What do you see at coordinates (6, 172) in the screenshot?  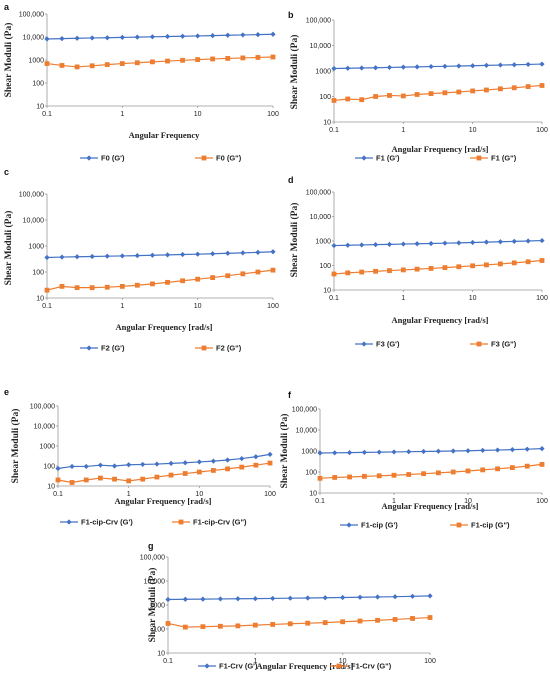 I see `panel-label: c` at bounding box center [6, 172].